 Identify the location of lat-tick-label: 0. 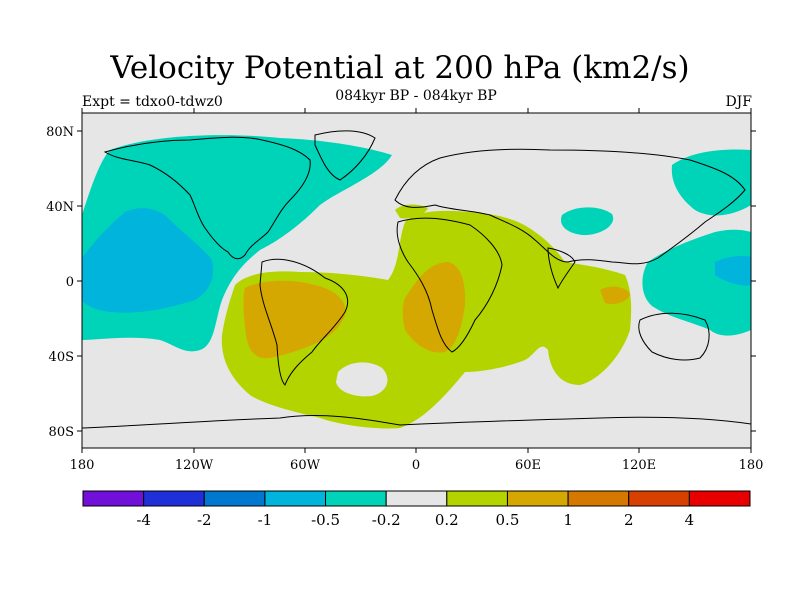
(70, 282).